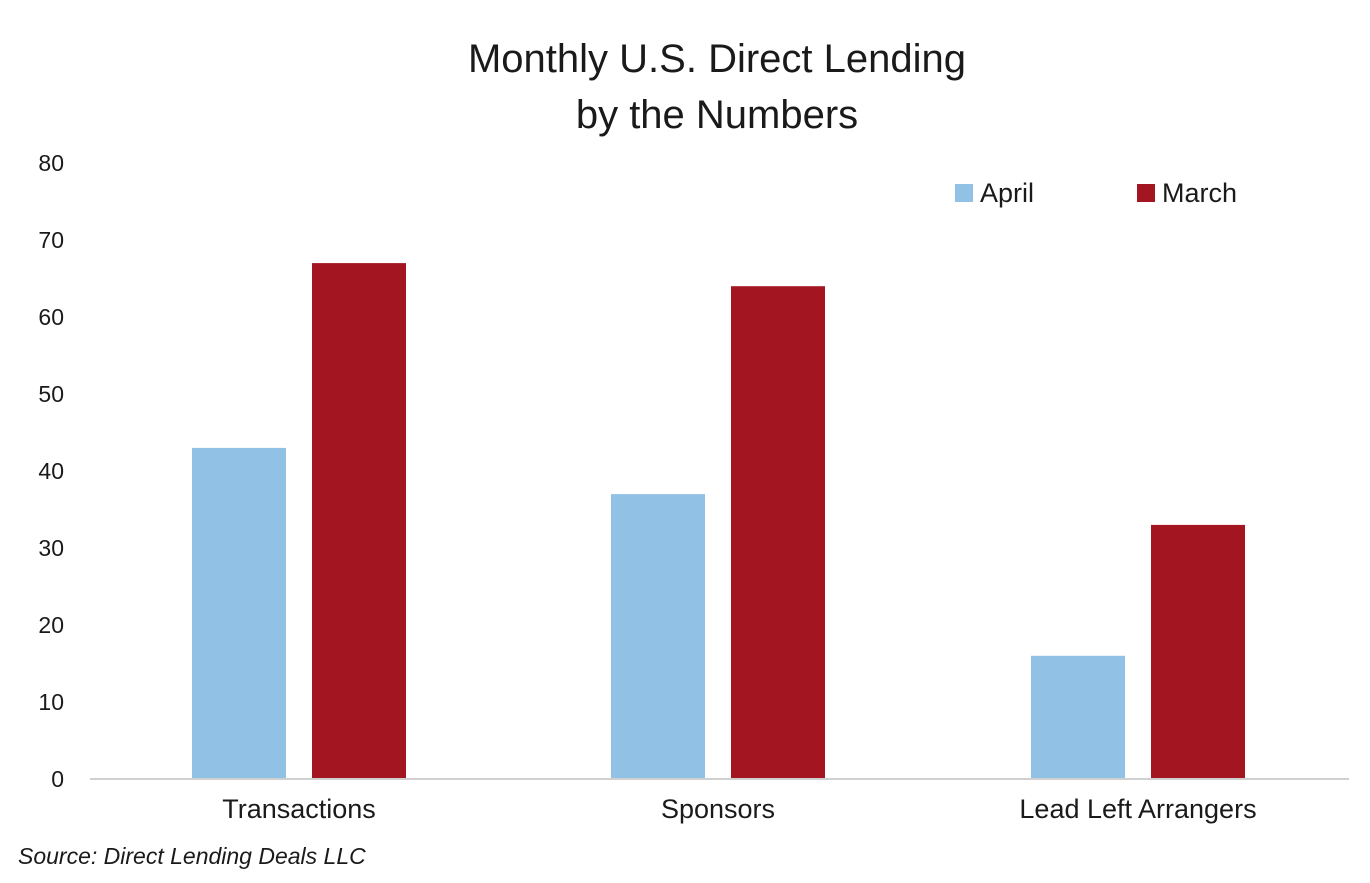 The height and width of the screenshot is (883, 1370). Describe the element at coordinates (964, 193) in the screenshot. I see `legend-swatch-april` at that location.